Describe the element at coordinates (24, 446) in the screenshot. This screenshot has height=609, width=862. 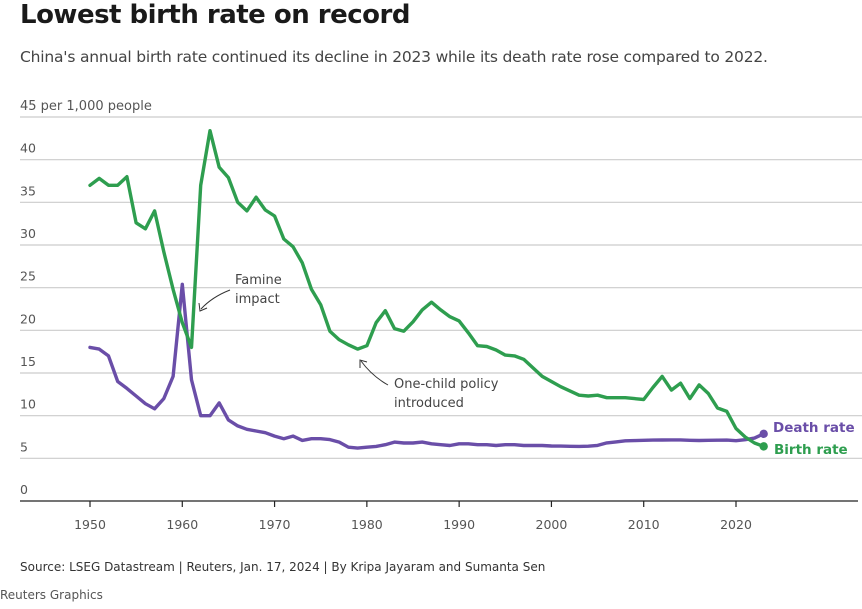
I see `y-tick-label-5: 5` at that location.